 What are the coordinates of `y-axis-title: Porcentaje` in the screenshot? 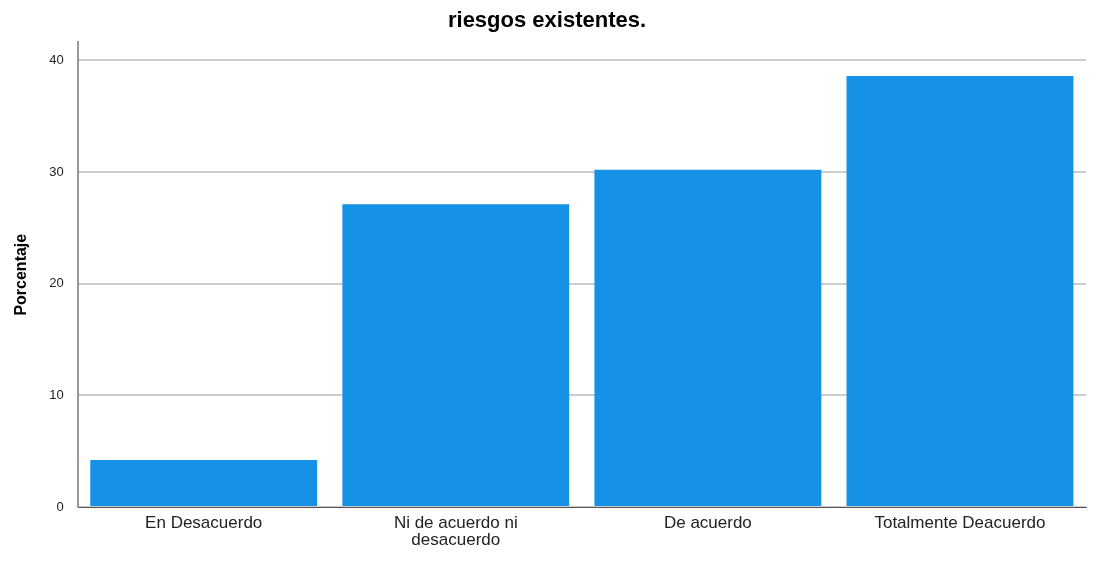 It's located at (21, 274).